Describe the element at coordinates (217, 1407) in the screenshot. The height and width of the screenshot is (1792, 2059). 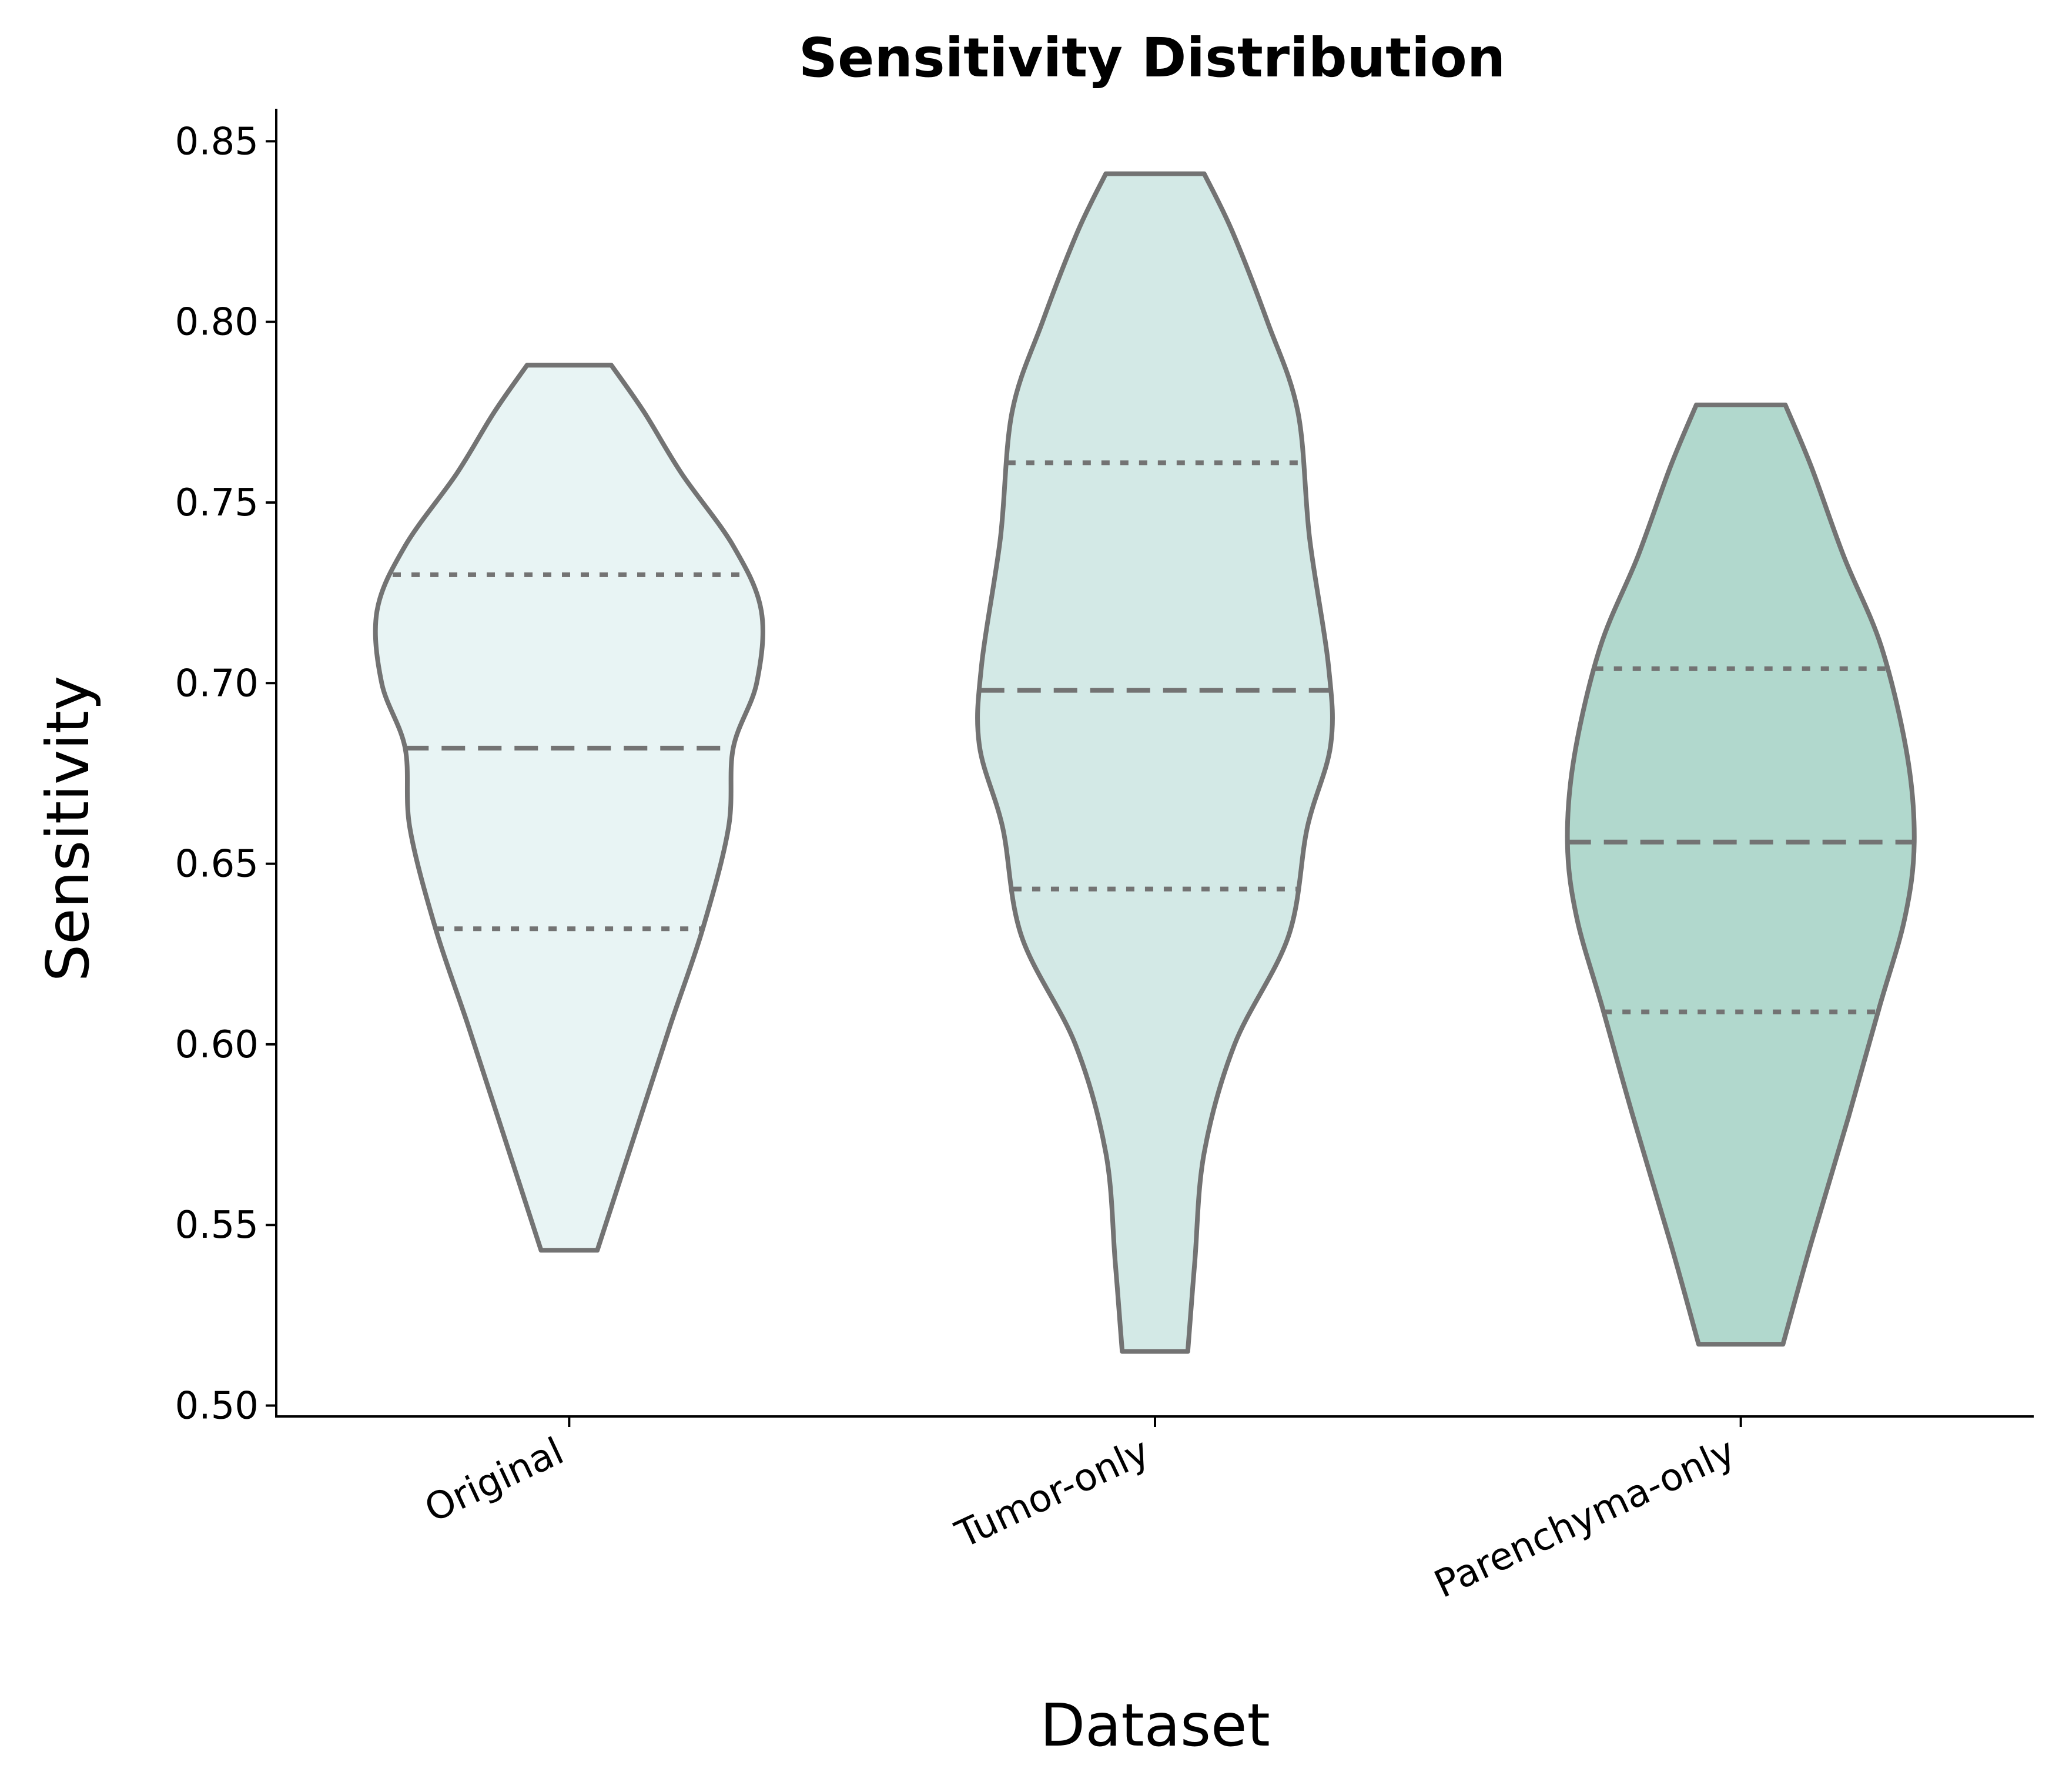
I see `y-tick-label: 0.50` at that location.